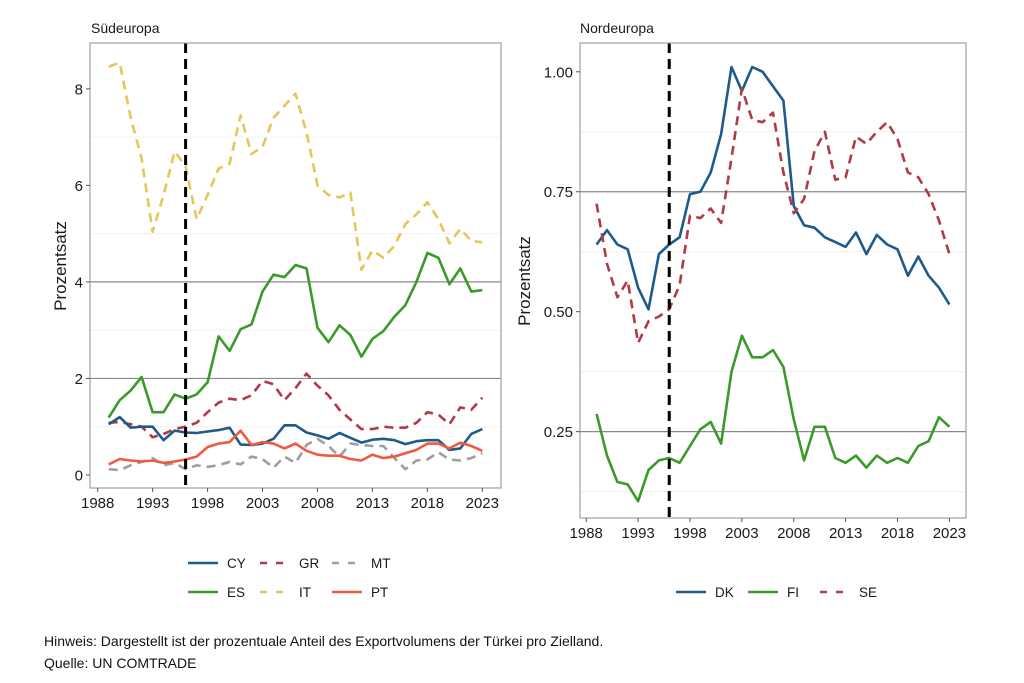 This screenshot has height=683, width=1024. Describe the element at coordinates (79, 475) in the screenshot. I see `y-tick-label: 0` at that location.